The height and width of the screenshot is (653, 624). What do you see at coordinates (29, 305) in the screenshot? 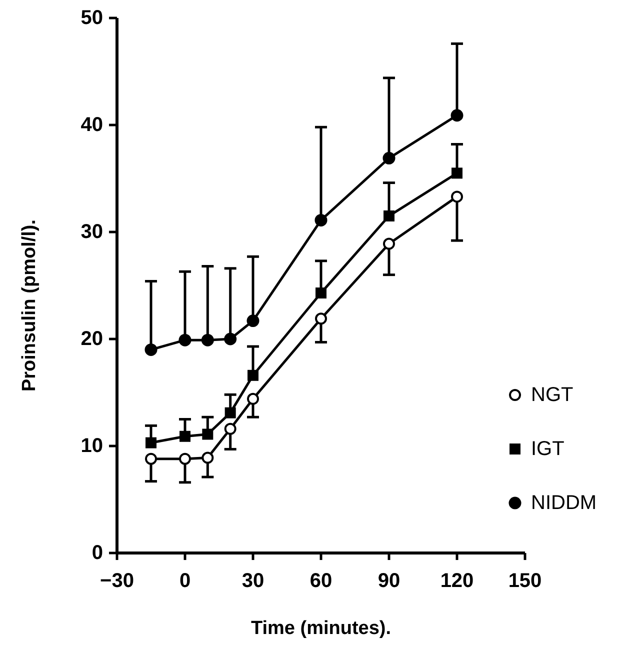
I see `y-axis-title: Proinsulin (pmol/l).` at bounding box center [29, 305].